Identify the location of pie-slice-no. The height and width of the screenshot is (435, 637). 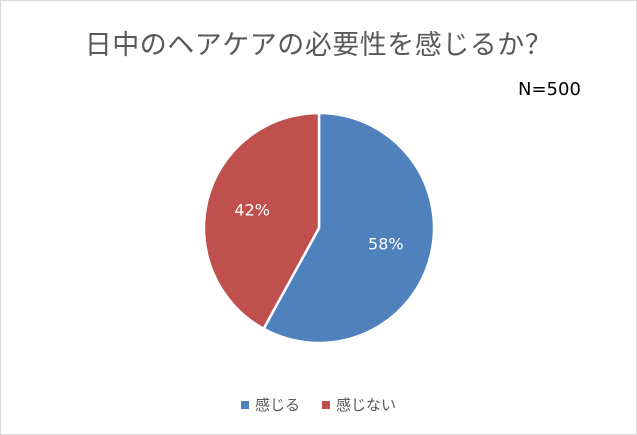
(261, 221).